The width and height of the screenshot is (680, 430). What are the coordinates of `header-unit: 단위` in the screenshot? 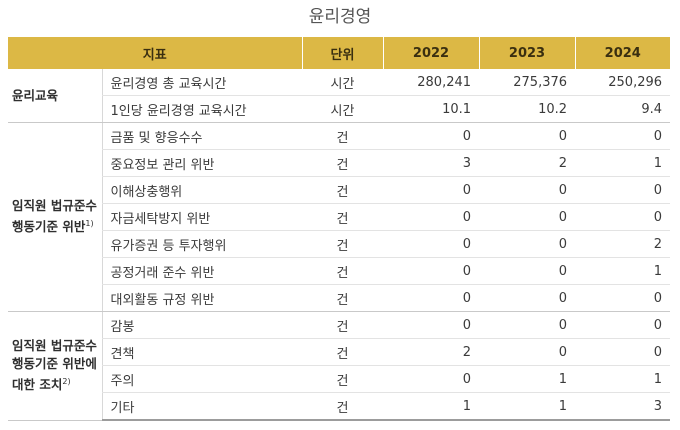 It's located at (342, 53).